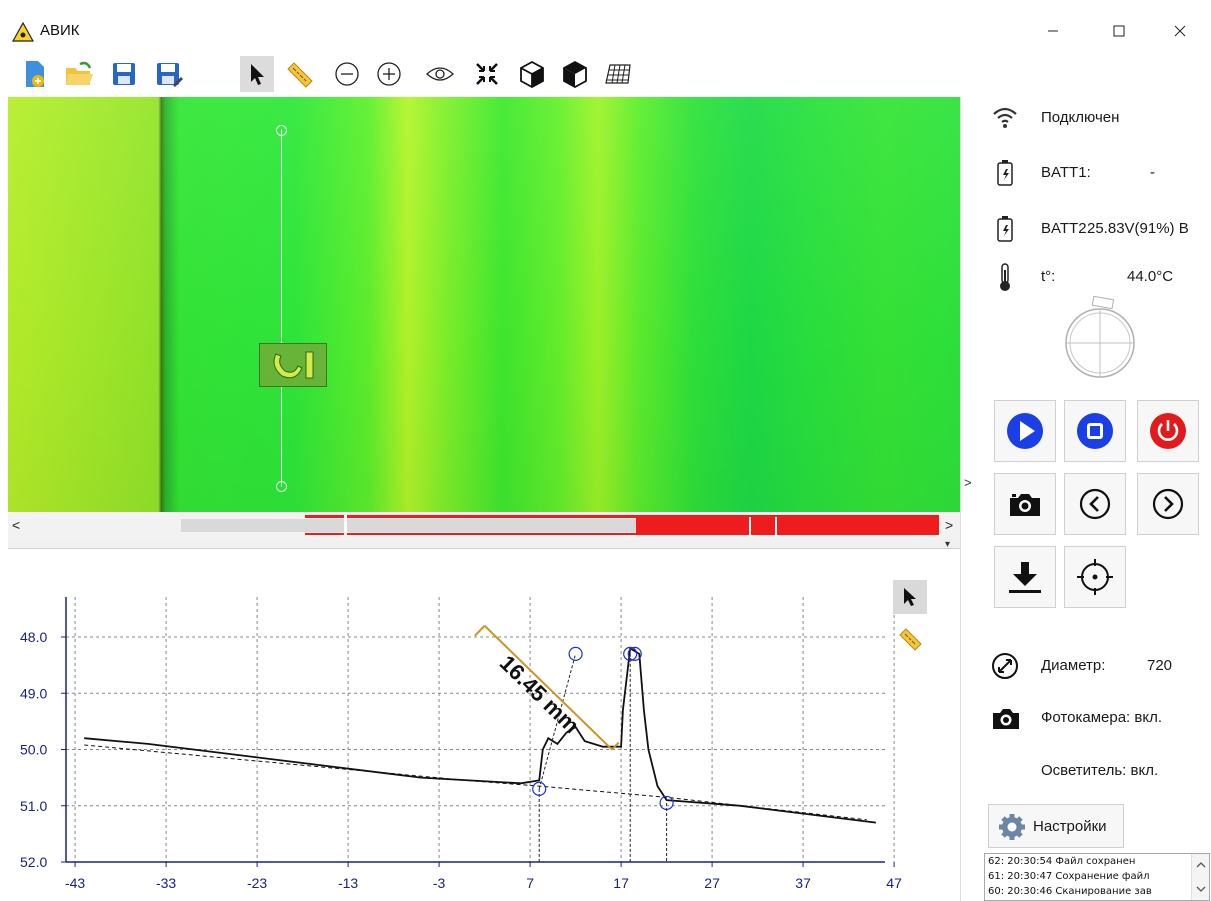 The width and height of the screenshot is (1211, 901). I want to click on fit-icon, so click(487, 74).